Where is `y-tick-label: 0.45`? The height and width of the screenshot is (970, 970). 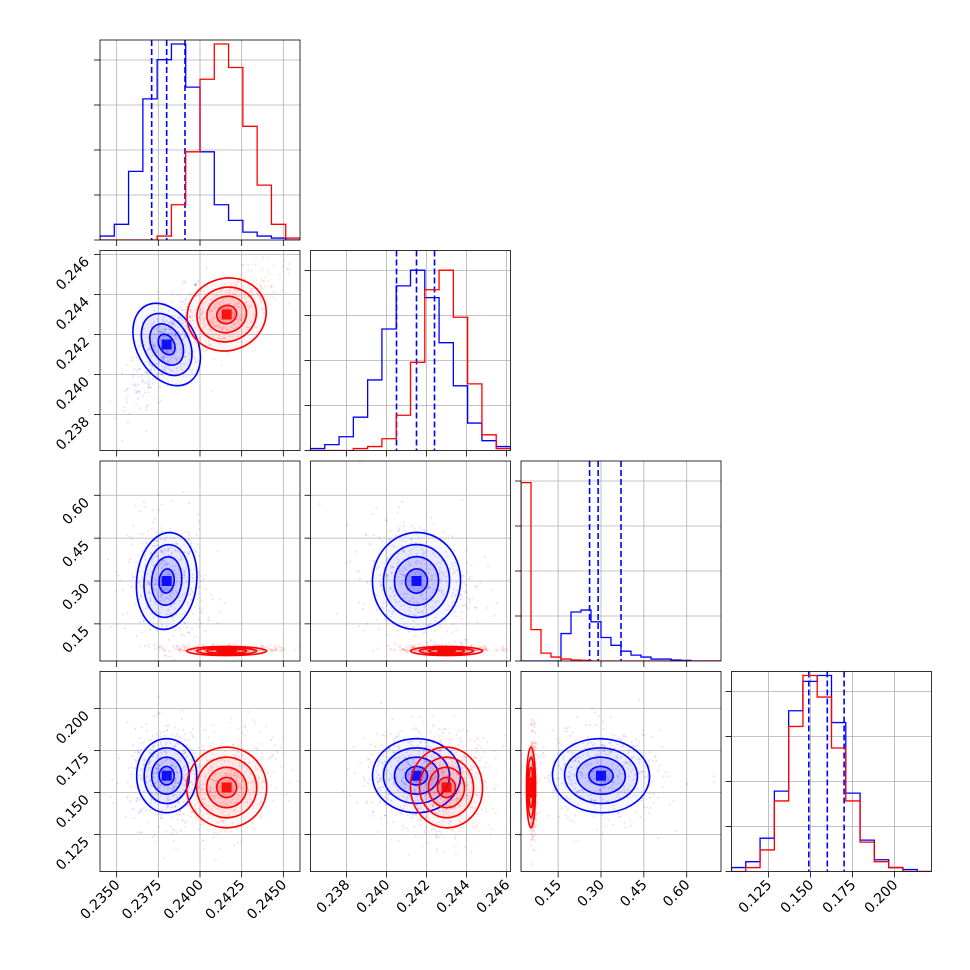
y-tick-label: 0.45 is located at coordinates (75, 554).